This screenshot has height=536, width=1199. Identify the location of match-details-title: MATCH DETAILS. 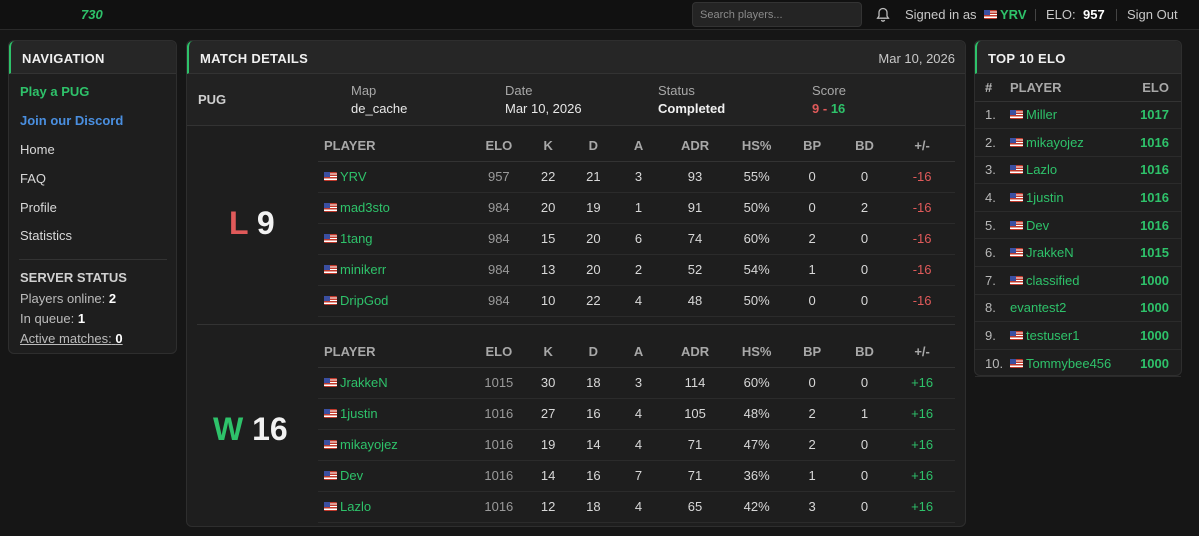
(576, 57).